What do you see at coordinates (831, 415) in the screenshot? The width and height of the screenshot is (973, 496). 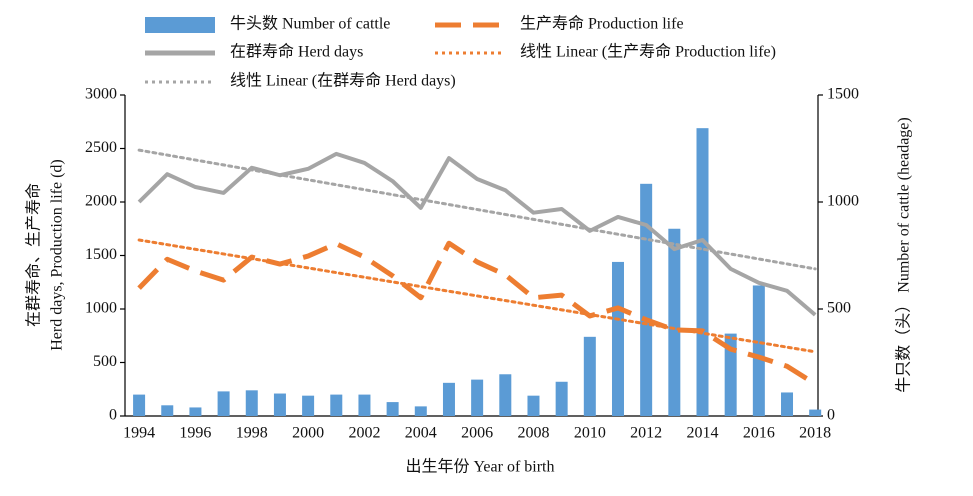 I see `y2-tick-label: 0` at bounding box center [831, 415].